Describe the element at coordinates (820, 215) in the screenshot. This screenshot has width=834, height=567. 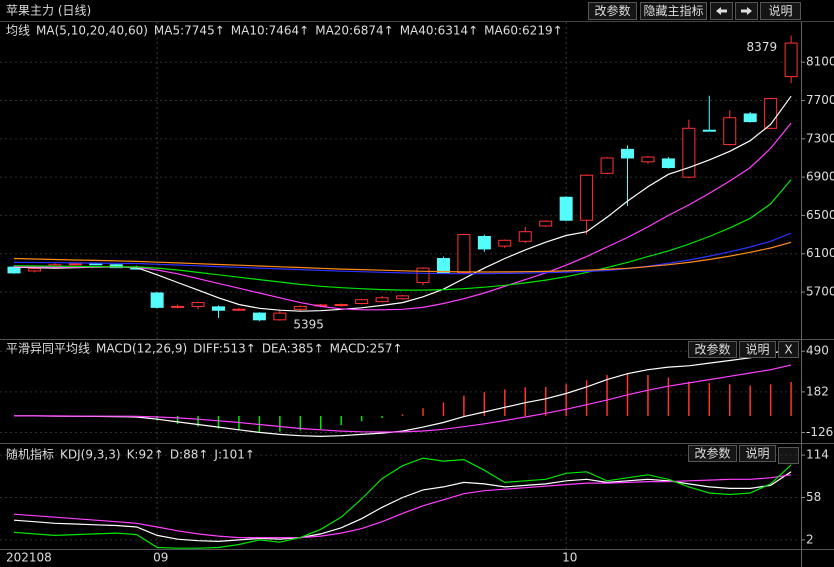
I see `y-tick-label: 6500` at that location.